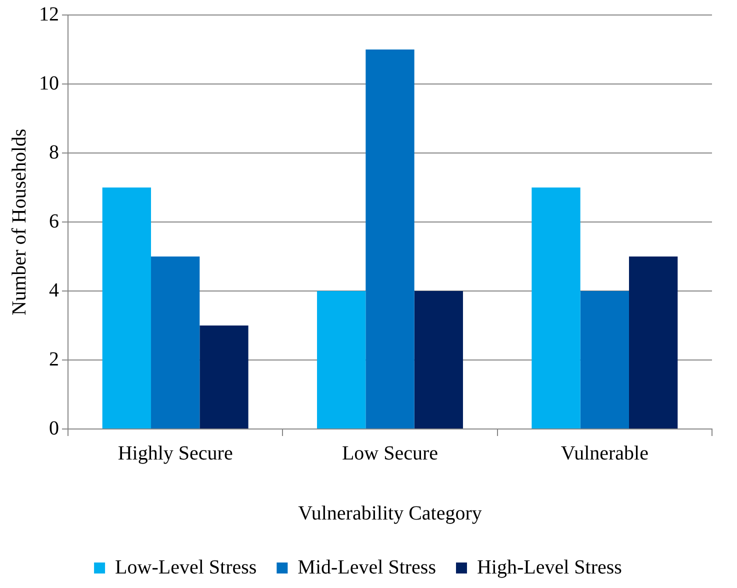 This screenshot has height=588, width=737. I want to click on x-axis-title: Vulnerability Category, so click(390, 513).